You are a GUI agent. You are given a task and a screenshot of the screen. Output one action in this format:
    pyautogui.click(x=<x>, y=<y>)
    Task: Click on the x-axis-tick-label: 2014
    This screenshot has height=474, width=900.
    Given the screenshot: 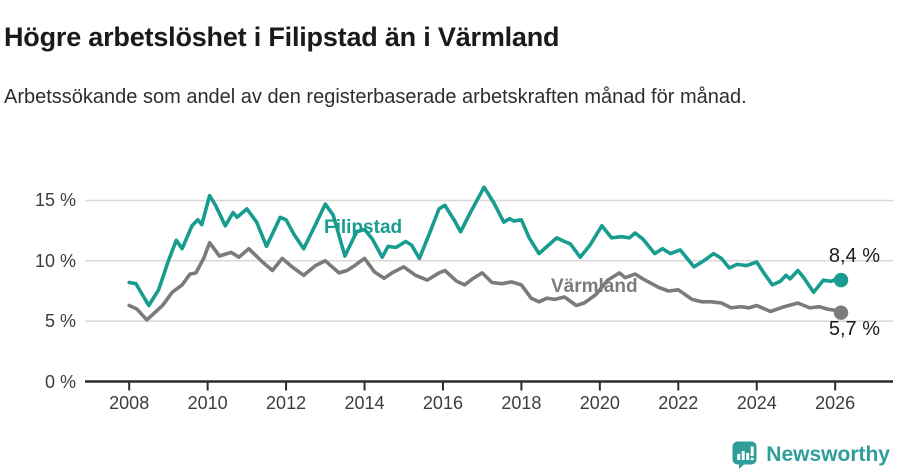 What is the action you would take?
    pyautogui.click(x=364, y=403)
    